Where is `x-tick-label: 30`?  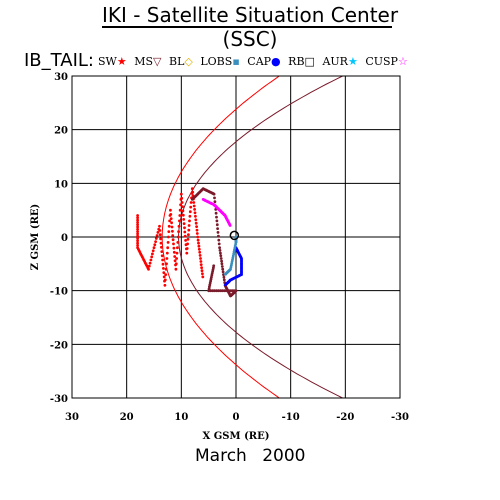
x-tick-label: 30 is located at coordinates (72, 417).